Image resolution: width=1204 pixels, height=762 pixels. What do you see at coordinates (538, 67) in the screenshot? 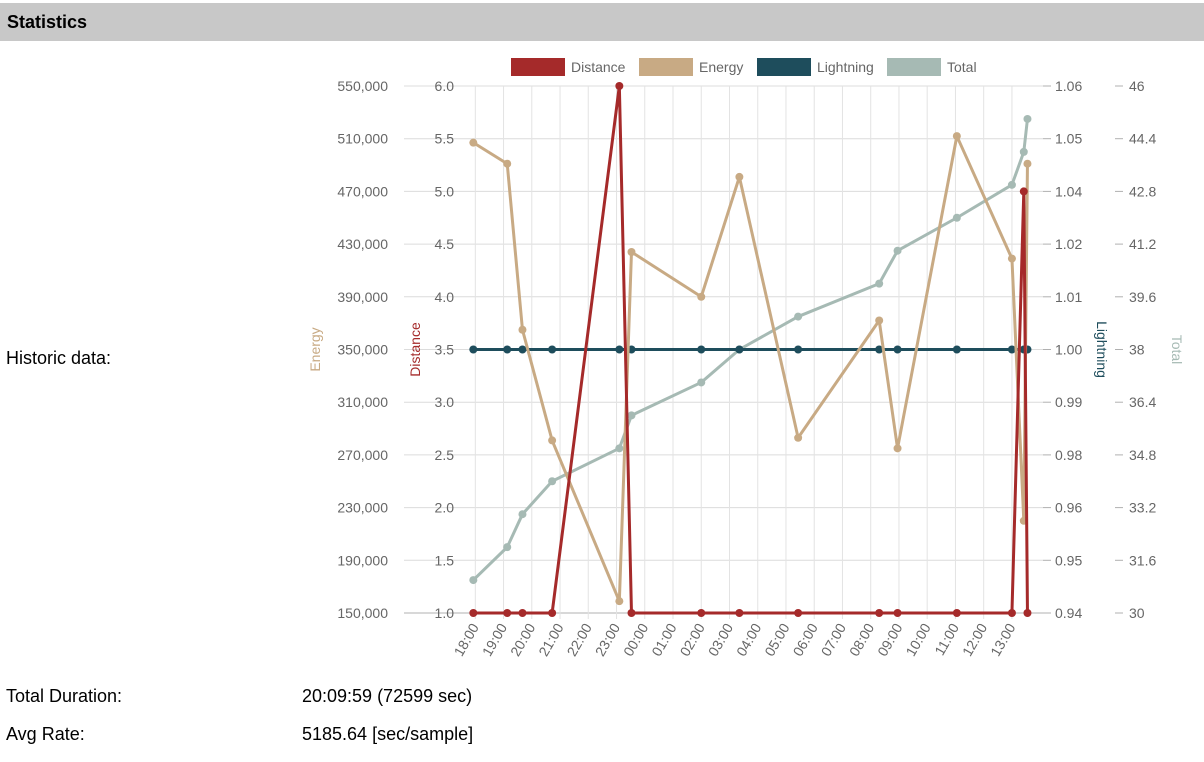
I see `legend-swatch-distance` at bounding box center [538, 67].